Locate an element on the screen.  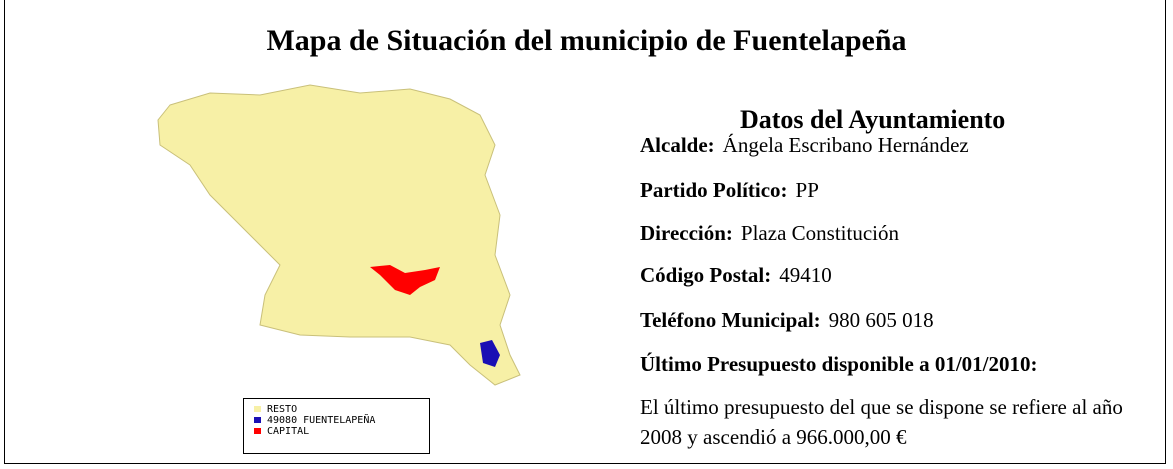
field: Teléfono Municipal: 980 605 018 is located at coordinates (787, 320).